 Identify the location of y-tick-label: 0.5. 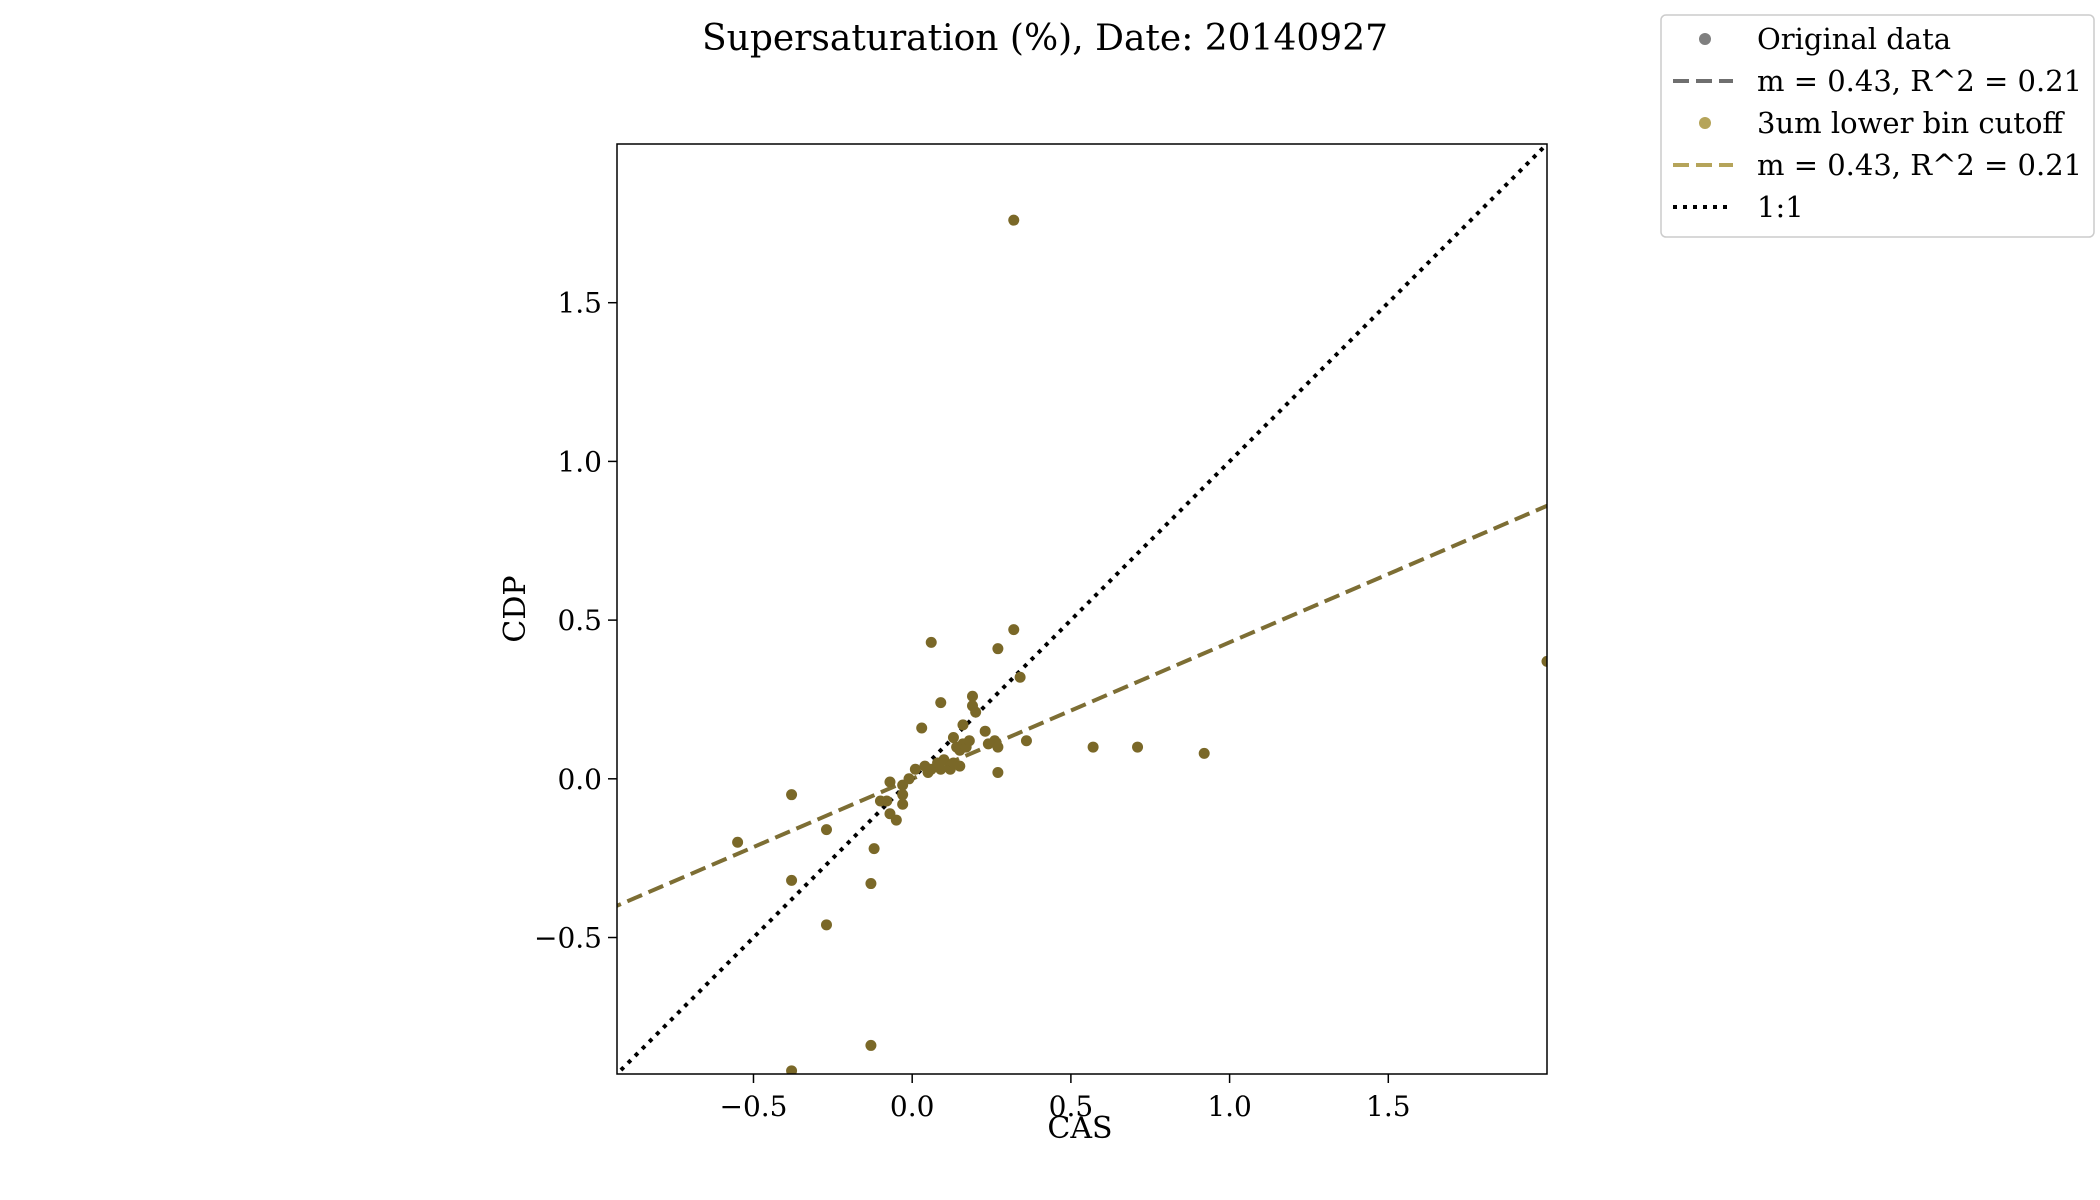
(579, 620).